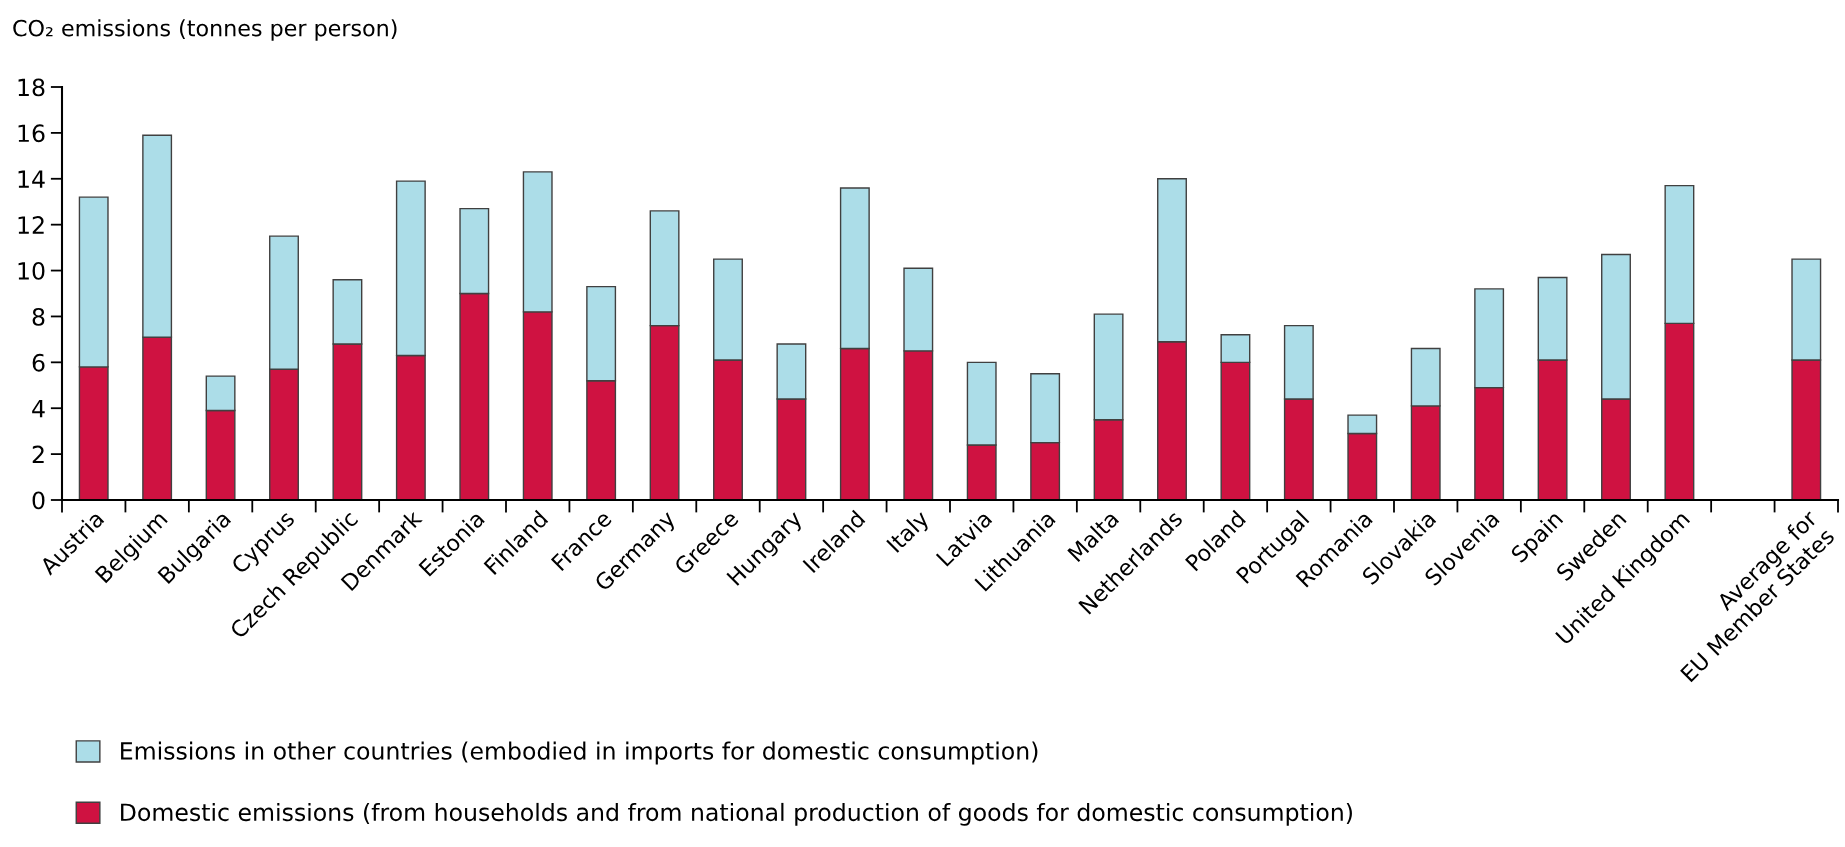 The image size is (1845, 847). Describe the element at coordinates (38, 454) in the screenshot. I see `y-tick-label: 2` at that location.